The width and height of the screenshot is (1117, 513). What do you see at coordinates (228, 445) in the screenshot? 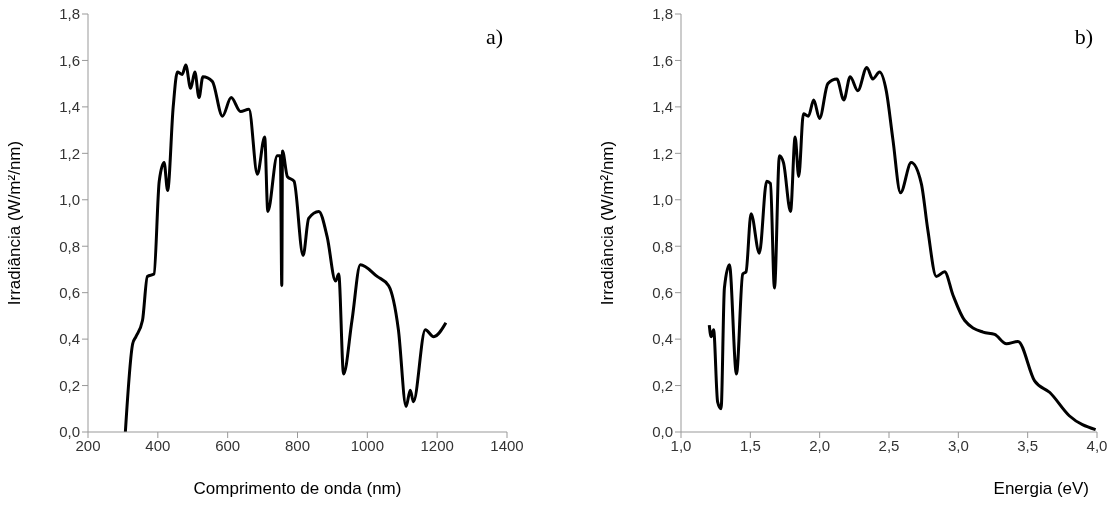
I see `x-tick-label: 600` at bounding box center [228, 445].